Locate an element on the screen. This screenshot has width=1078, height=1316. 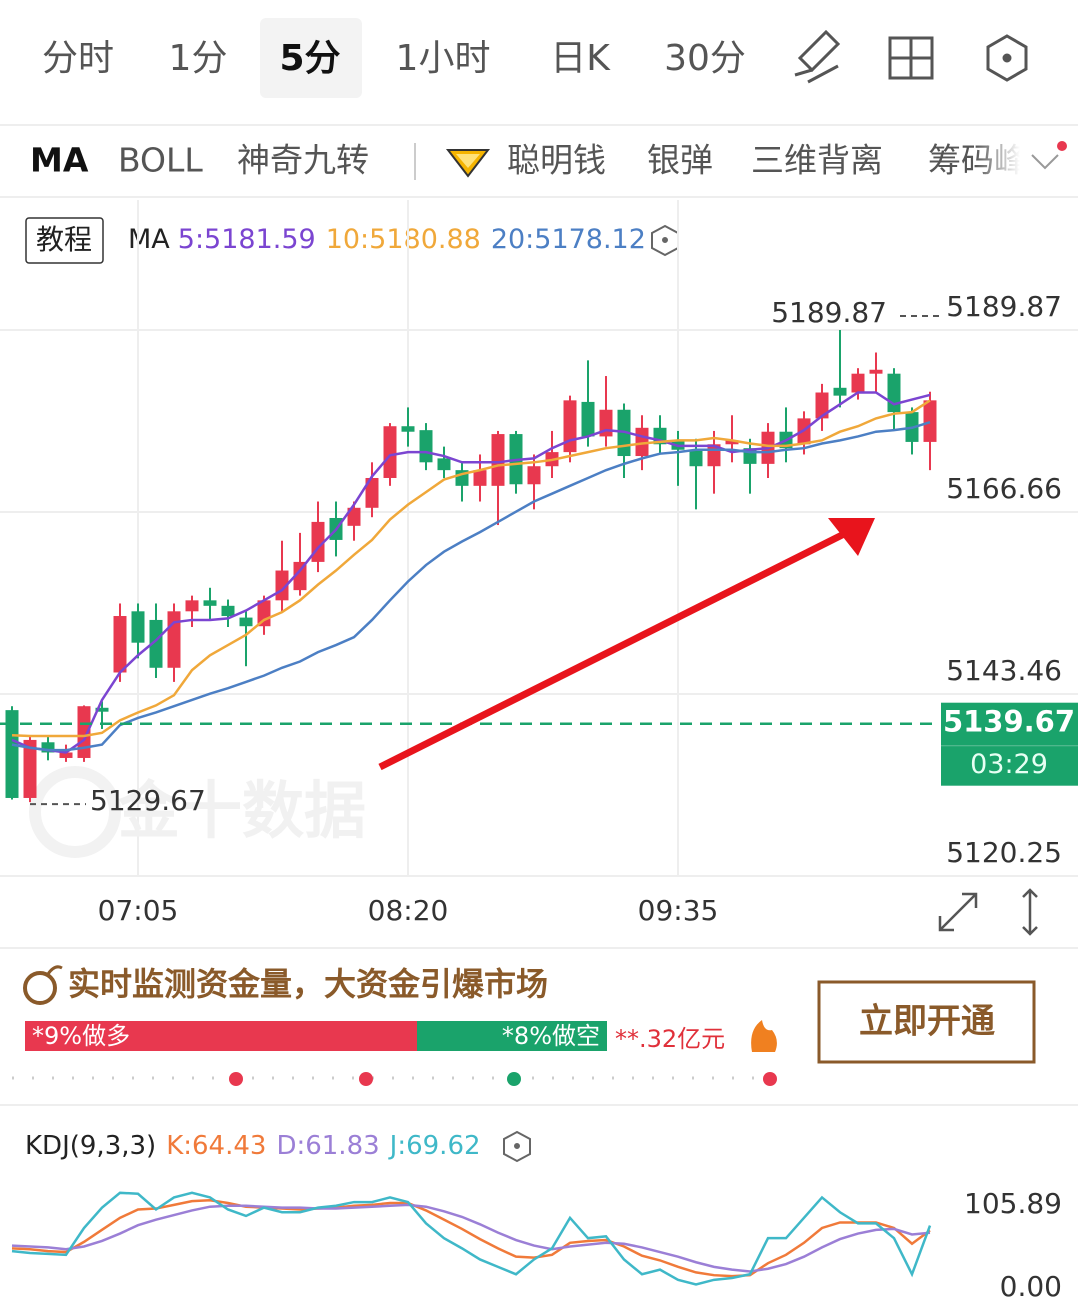
x-tick-label: 09:35 is located at coordinates (678, 910).